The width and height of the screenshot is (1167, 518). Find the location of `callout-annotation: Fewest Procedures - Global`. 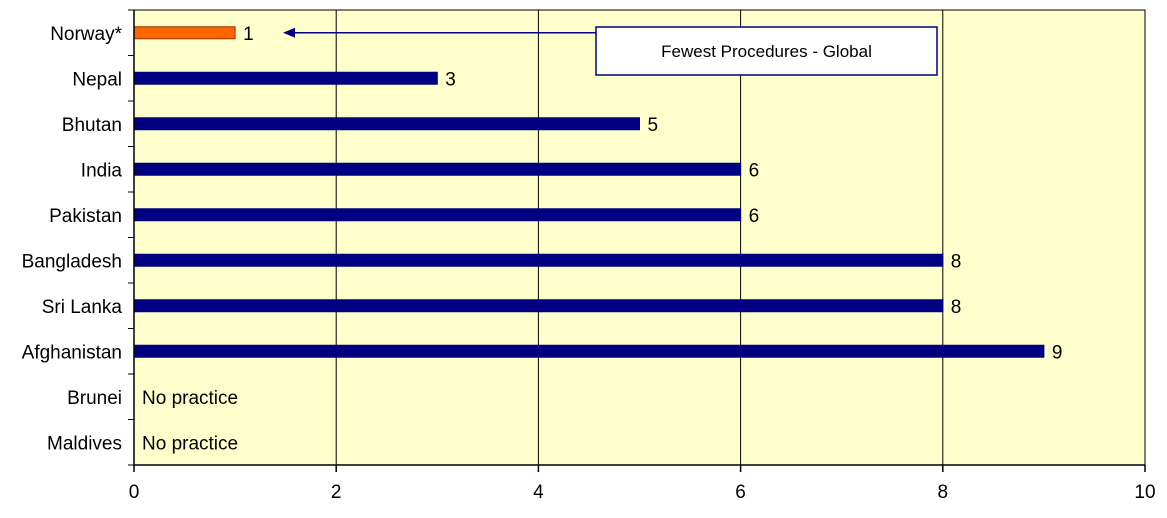

callout-annotation: Fewest Procedures - Global is located at coordinates (610, 51).